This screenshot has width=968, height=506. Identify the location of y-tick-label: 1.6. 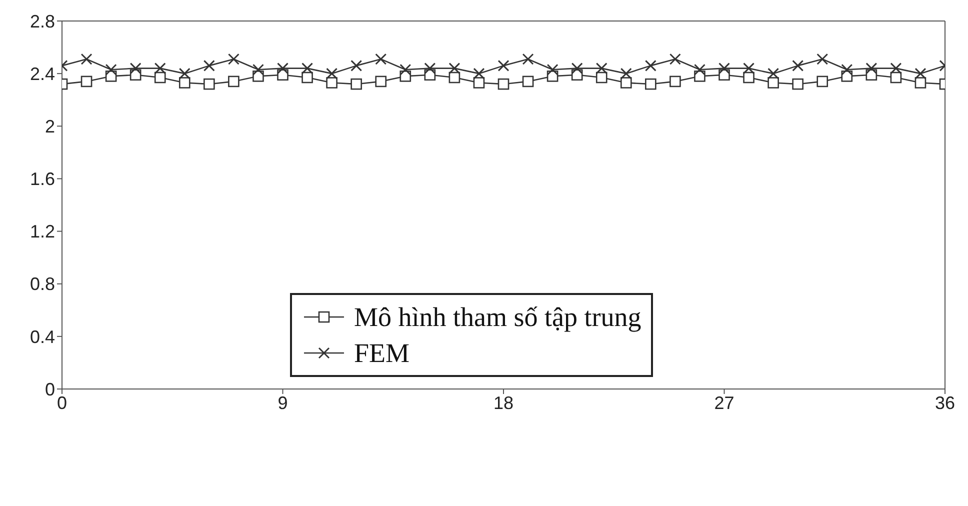
(42, 179).